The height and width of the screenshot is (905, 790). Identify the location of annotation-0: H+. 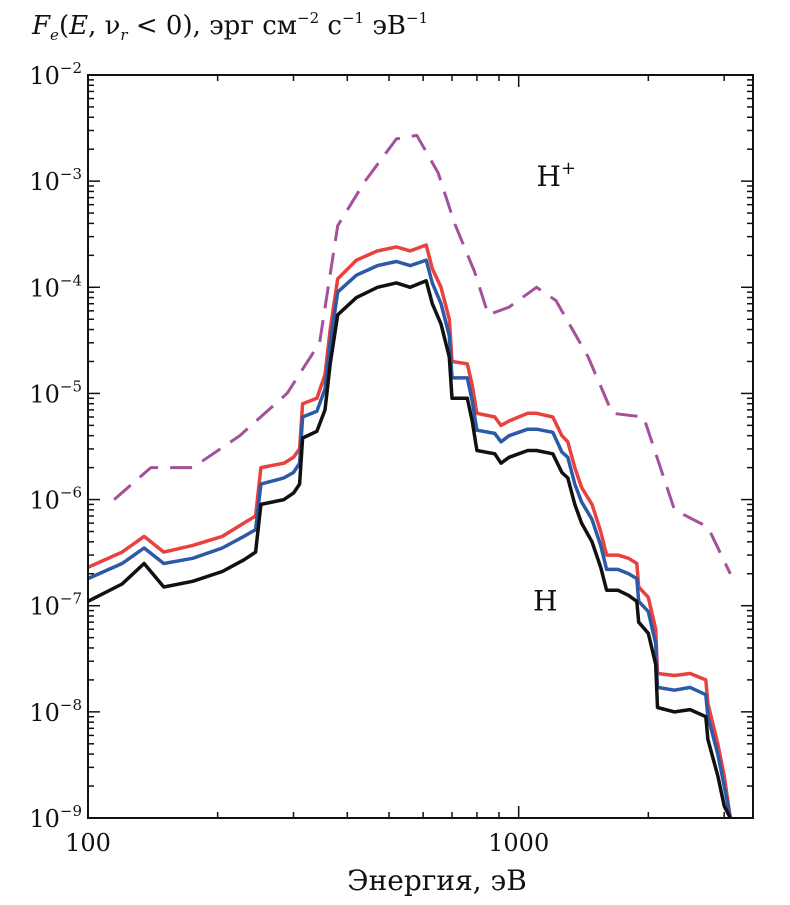
(557, 175).